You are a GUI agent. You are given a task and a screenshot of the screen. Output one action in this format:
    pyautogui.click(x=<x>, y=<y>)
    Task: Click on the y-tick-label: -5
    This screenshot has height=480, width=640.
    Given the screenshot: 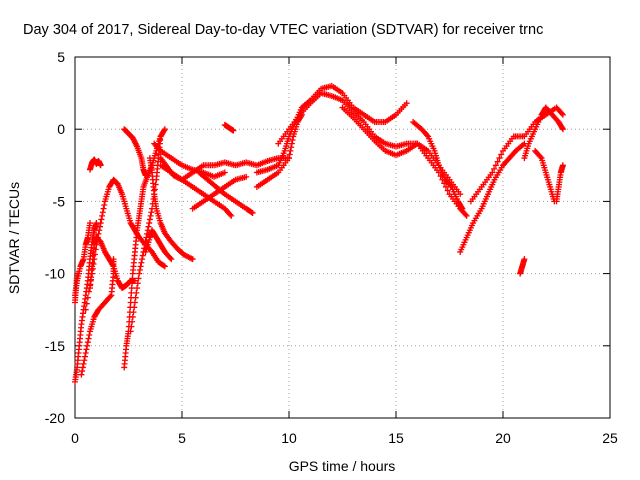 What is the action you would take?
    pyautogui.click(x=59, y=201)
    